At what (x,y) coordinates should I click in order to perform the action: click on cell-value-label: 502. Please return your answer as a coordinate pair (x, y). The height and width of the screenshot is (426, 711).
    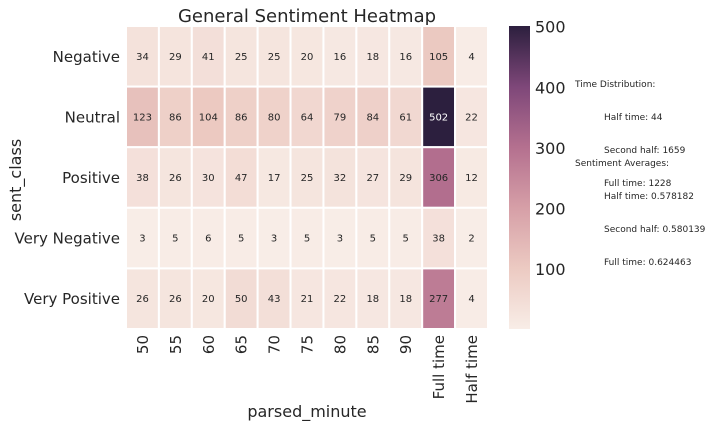
    Looking at the image, I should click on (438, 117).